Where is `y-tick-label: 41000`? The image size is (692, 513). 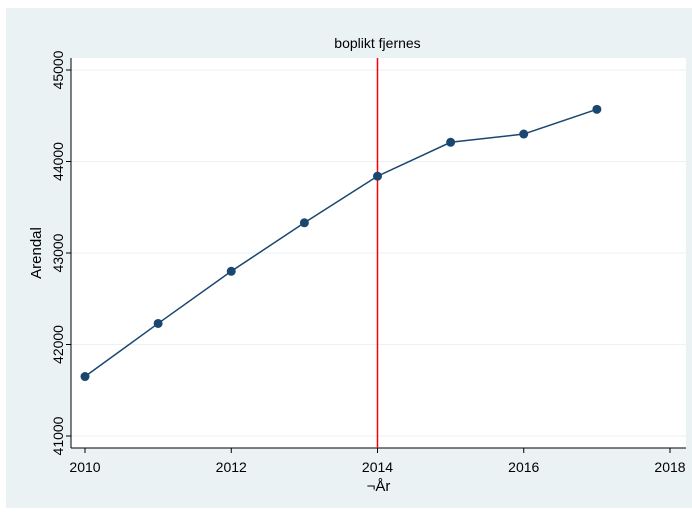 y-tick-label: 41000 is located at coordinates (58, 435).